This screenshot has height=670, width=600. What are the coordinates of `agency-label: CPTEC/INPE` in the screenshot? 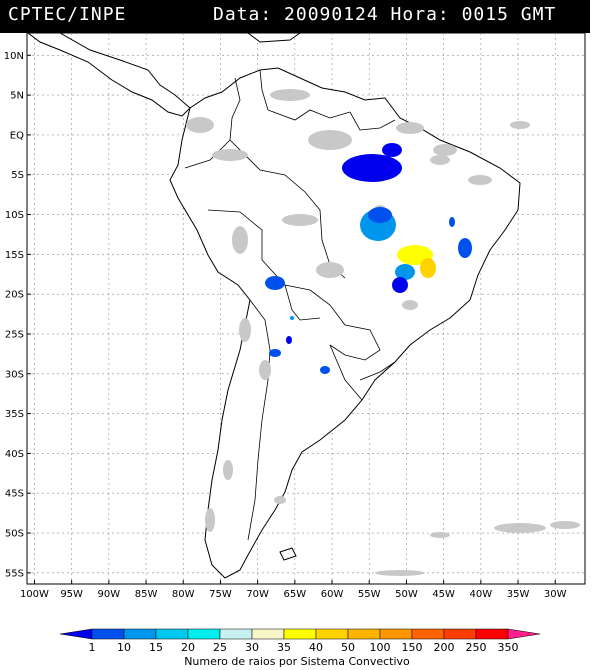 It's located at (67, 14).